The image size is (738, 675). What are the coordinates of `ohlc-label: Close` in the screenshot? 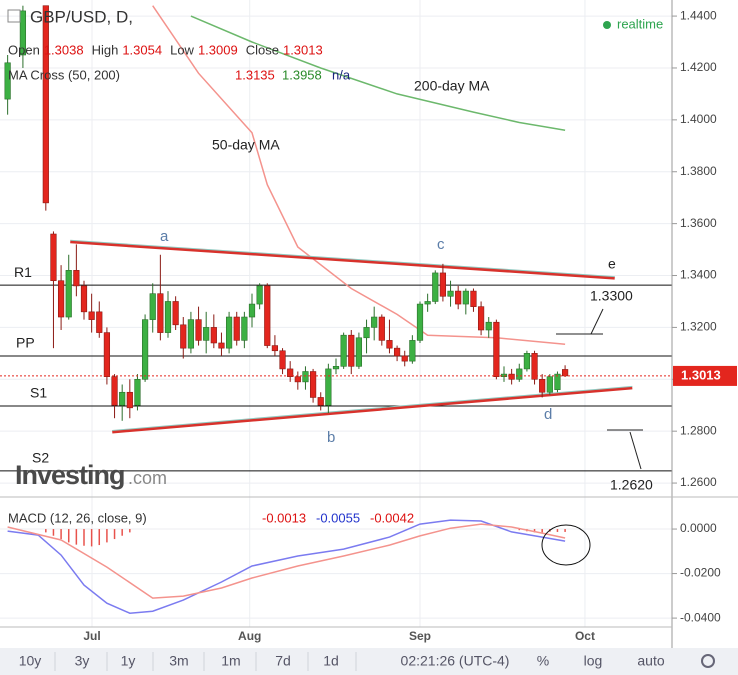 It's located at (262, 49).